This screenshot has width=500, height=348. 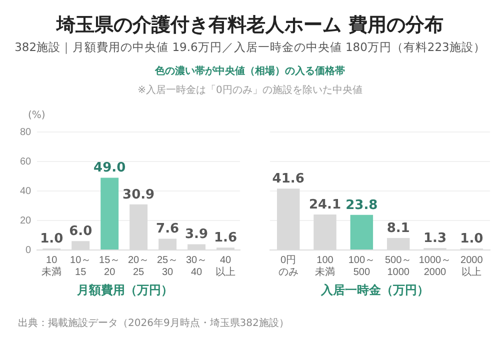 I want to click on x-tick-label: 40以上, so click(x=226, y=266).